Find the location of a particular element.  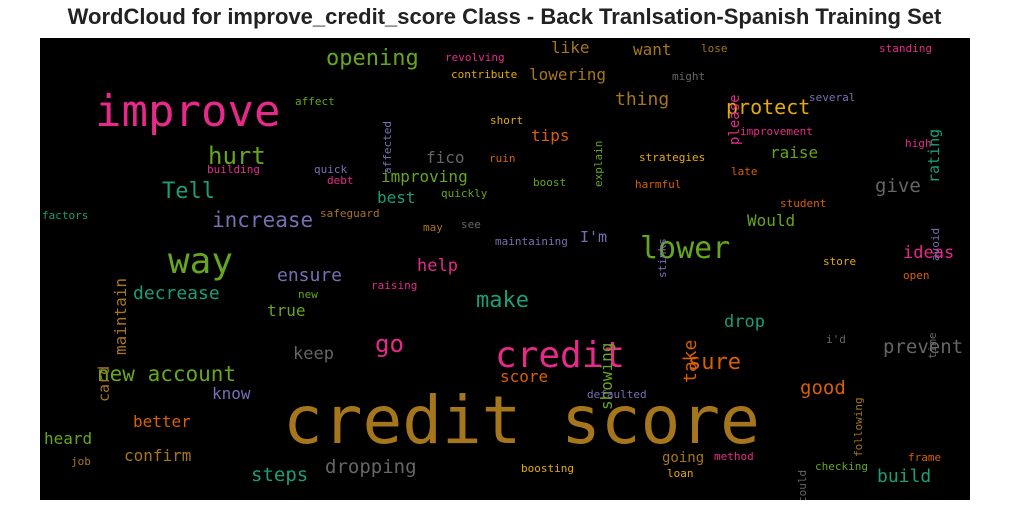

word-boosting: boosting is located at coordinates (547, 468).